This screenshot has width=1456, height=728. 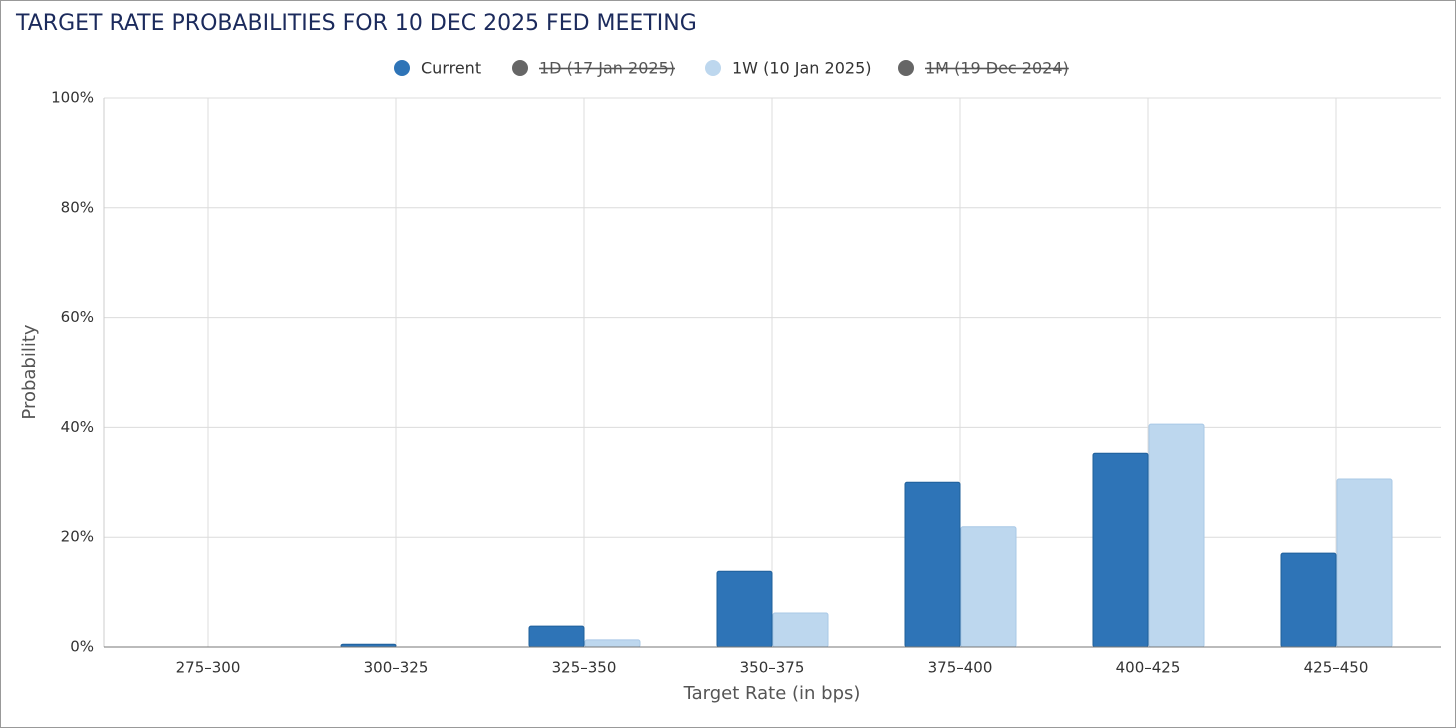 I want to click on x-tick-label: 275–300, so click(x=208, y=668).